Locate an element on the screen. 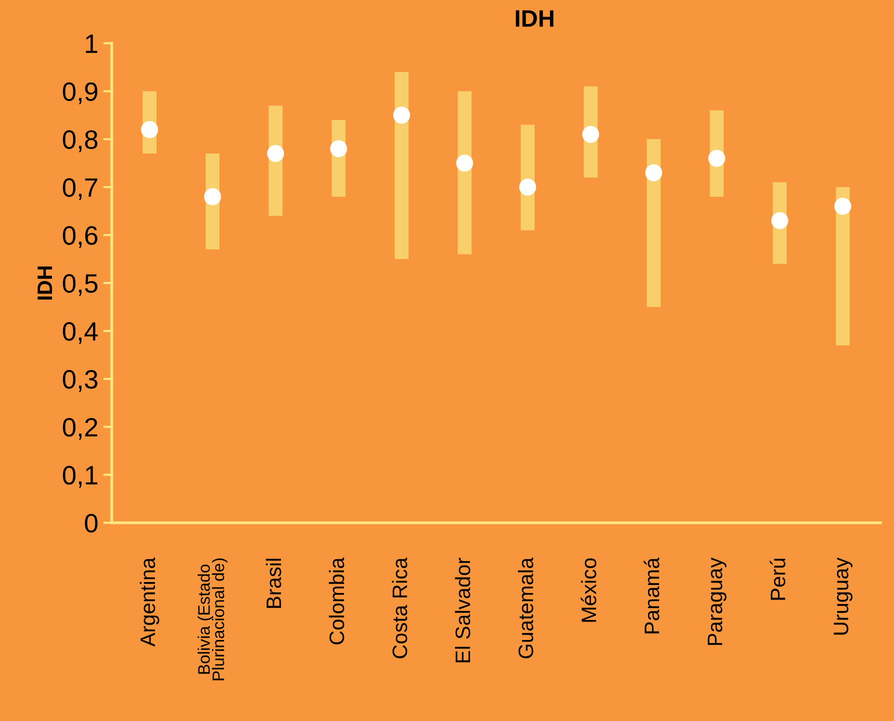  x-tick-label: Paraguay is located at coordinates (717, 601).